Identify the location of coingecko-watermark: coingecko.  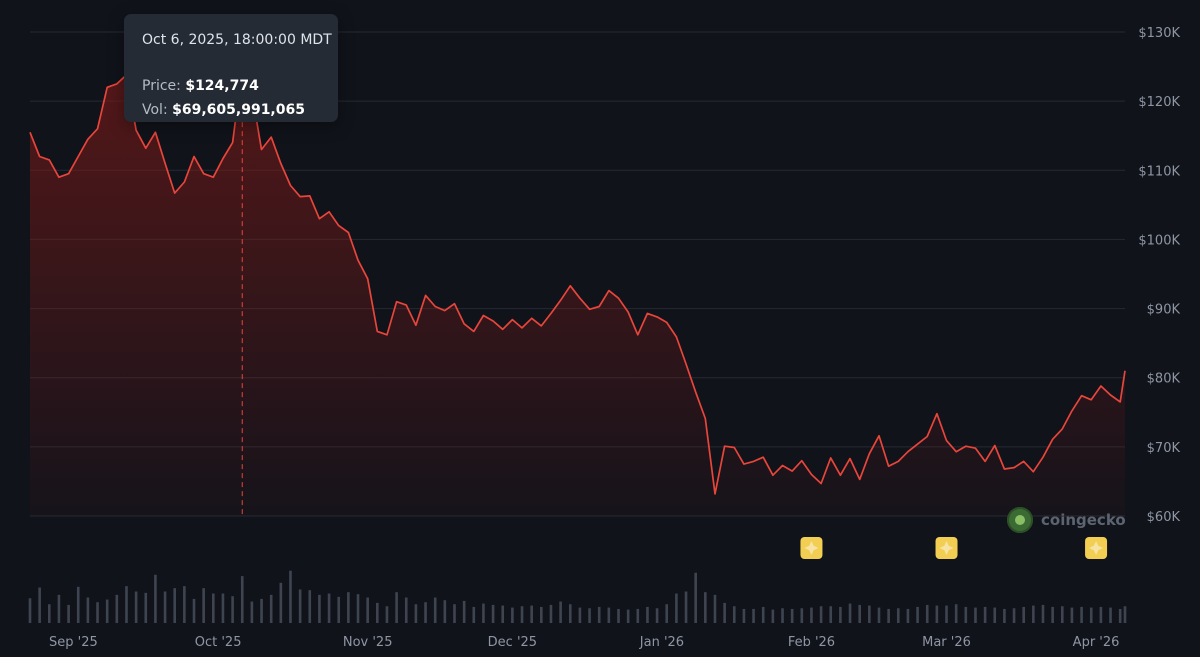
(1066, 520).